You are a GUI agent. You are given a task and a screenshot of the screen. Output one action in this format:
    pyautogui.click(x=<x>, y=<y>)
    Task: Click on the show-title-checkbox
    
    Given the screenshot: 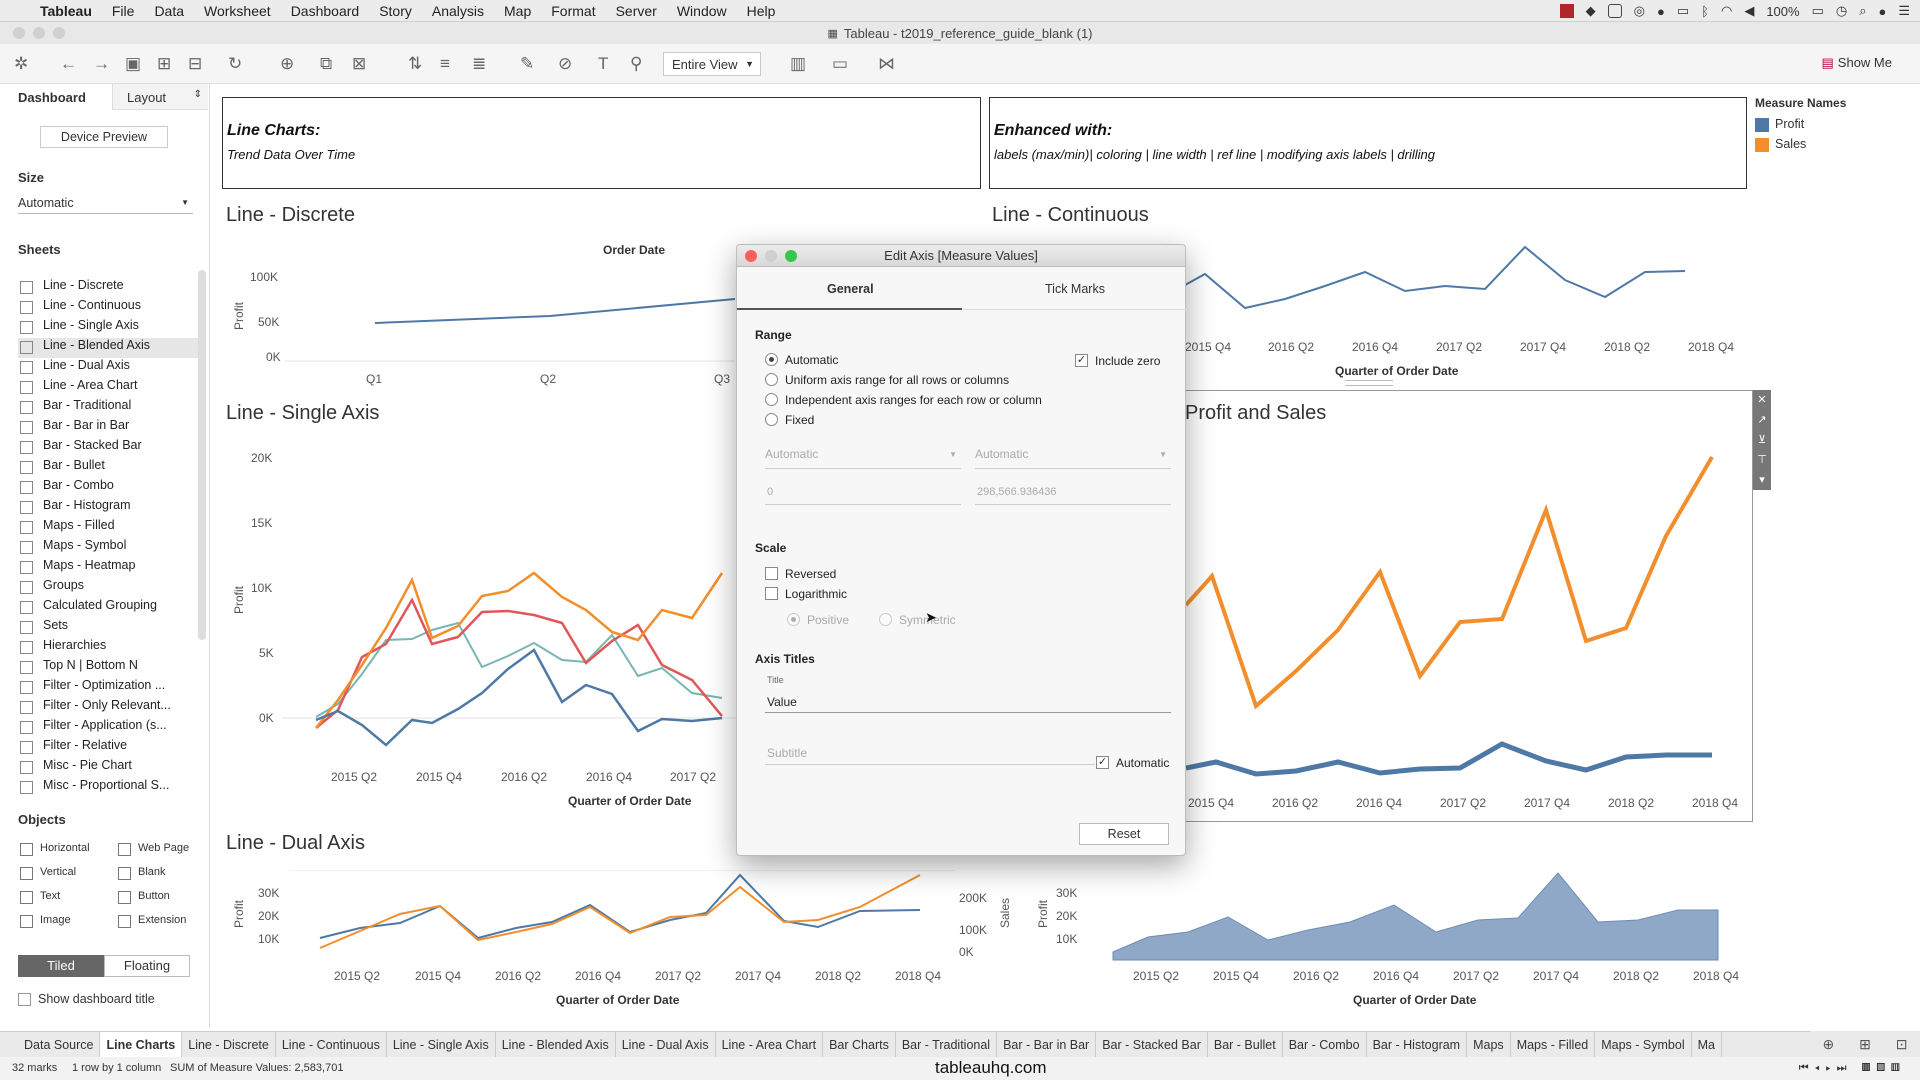 What is the action you would take?
    pyautogui.click(x=24, y=999)
    